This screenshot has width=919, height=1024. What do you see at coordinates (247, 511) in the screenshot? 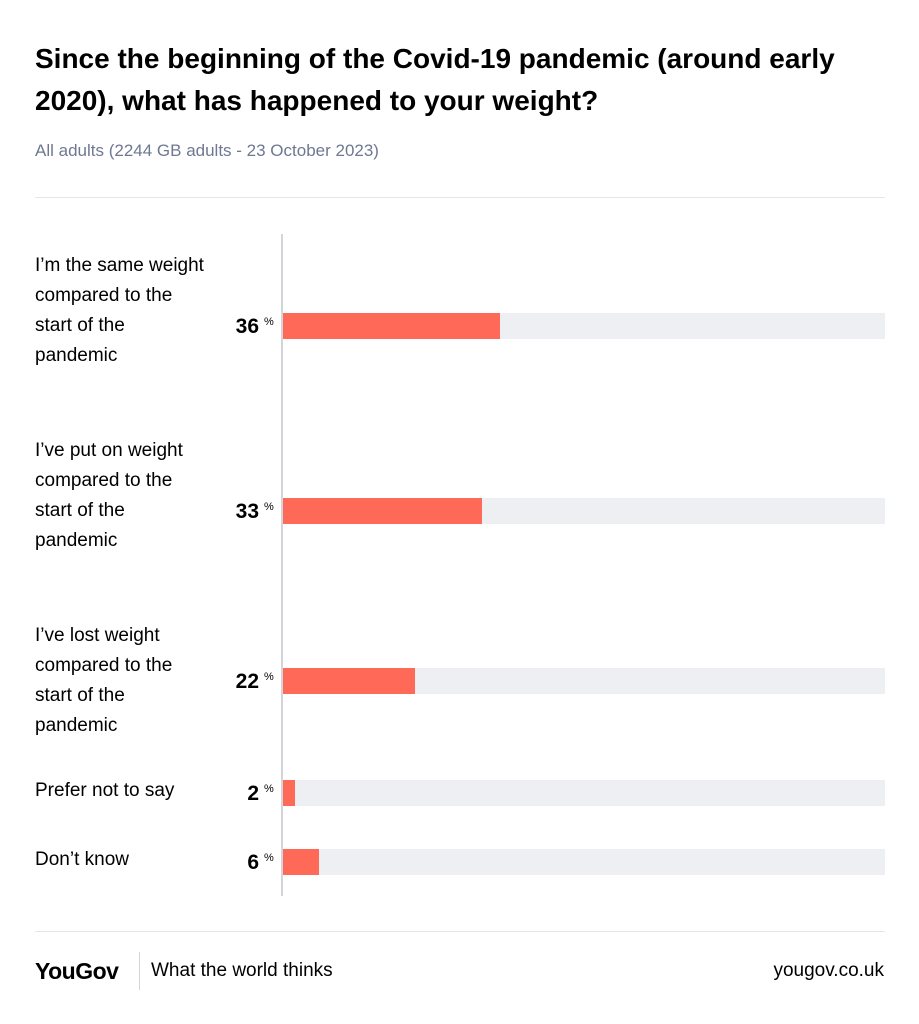
I see `value-label: 33` at bounding box center [247, 511].